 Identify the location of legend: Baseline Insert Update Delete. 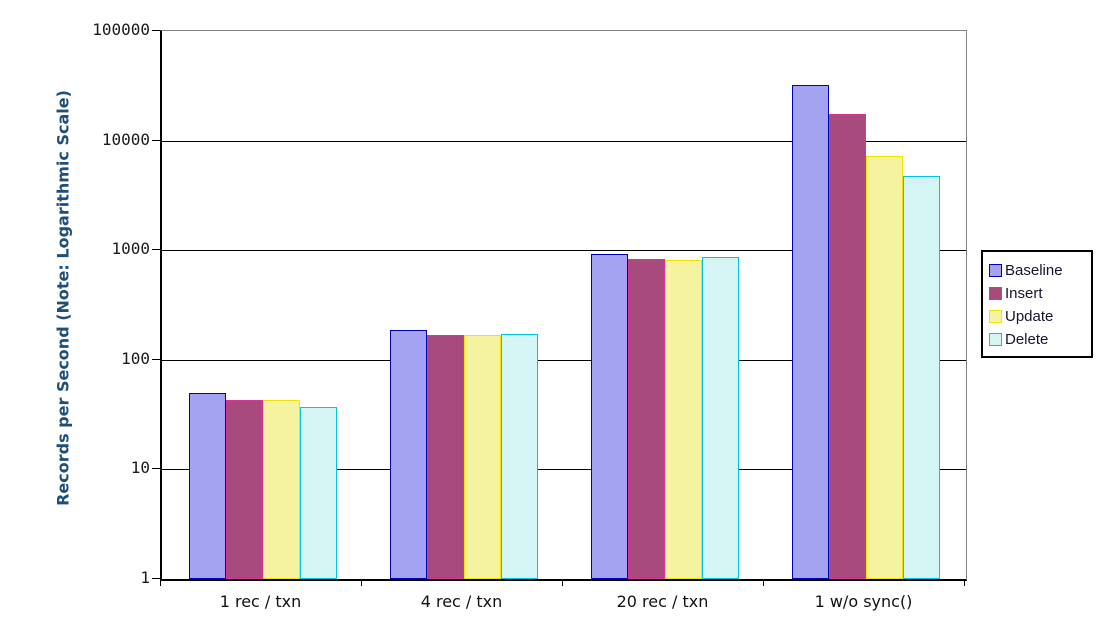
(1037, 304).